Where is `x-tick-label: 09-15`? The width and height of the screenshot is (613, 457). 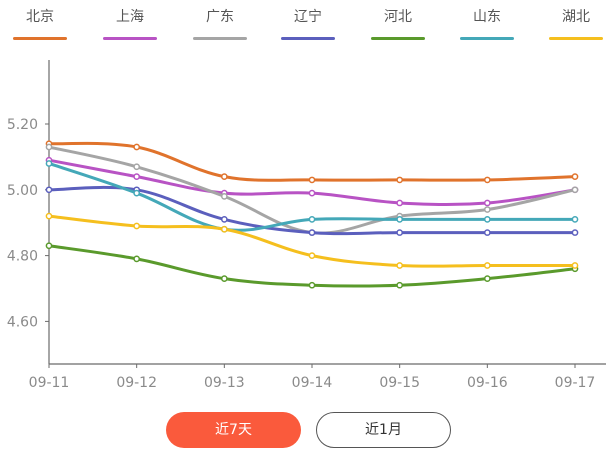
x-tick-label: 09-15 is located at coordinates (399, 383).